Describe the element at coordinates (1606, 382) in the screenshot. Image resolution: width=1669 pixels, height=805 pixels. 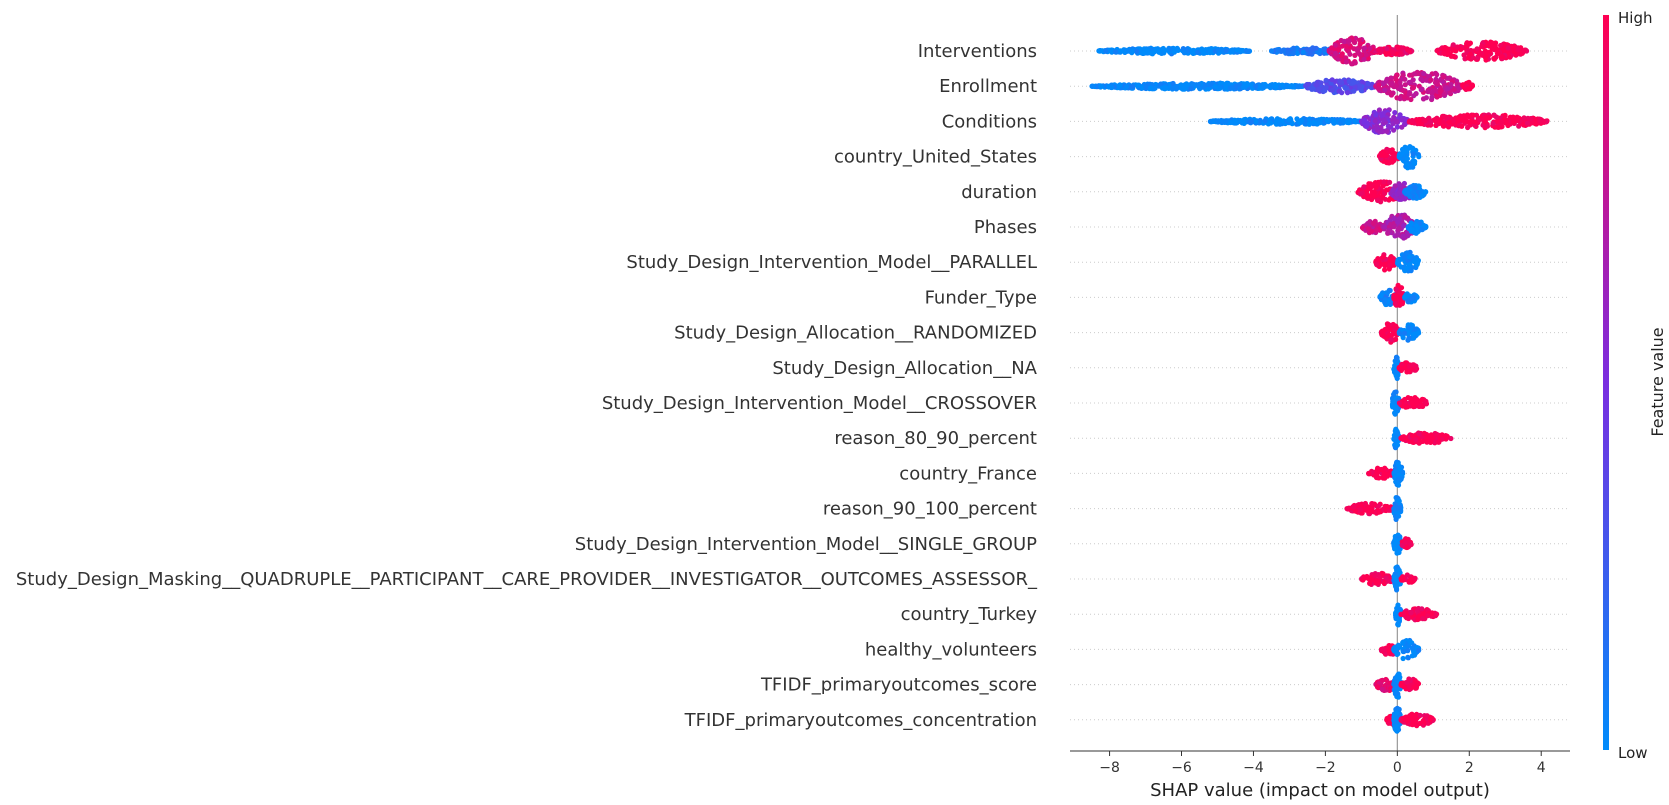
I see `colorbar-gradient` at that location.